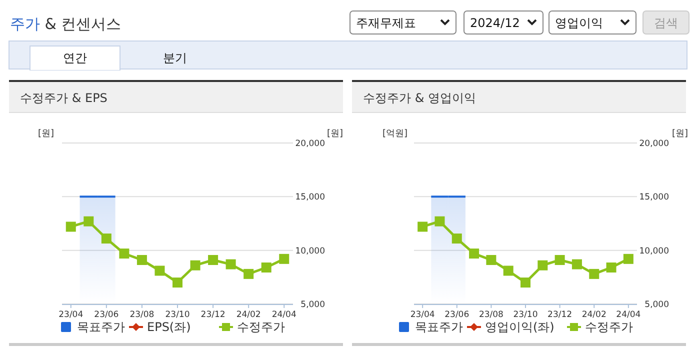 The height and width of the screenshot is (349, 695). I want to click on legend-label: EPS(좌), so click(169, 327).